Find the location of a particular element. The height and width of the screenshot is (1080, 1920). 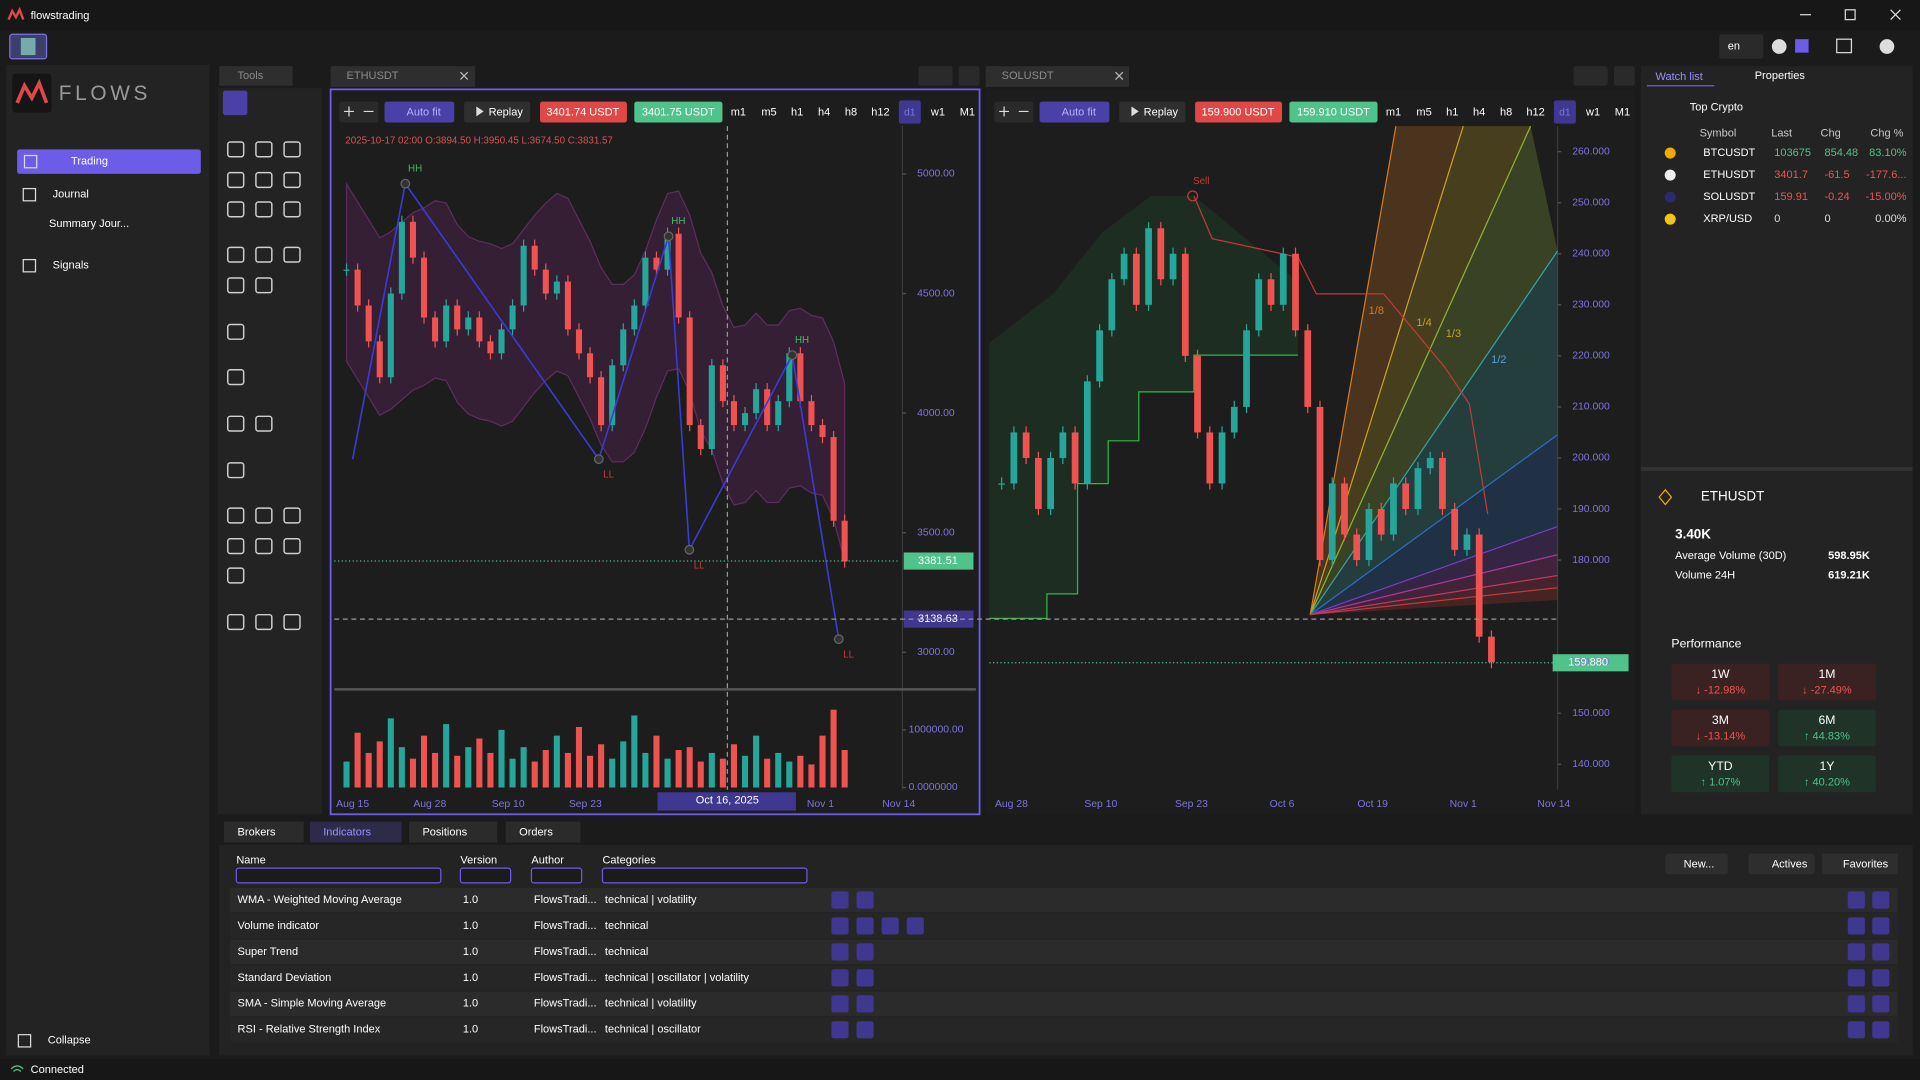

nav-item: Trading is located at coordinates (89, 162).